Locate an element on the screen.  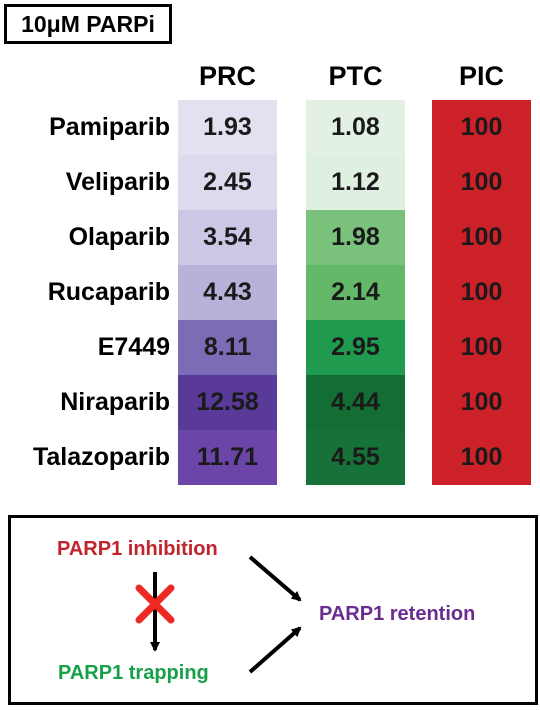
parp1-trapping-label: PARP1 trapping is located at coordinates (133, 673).